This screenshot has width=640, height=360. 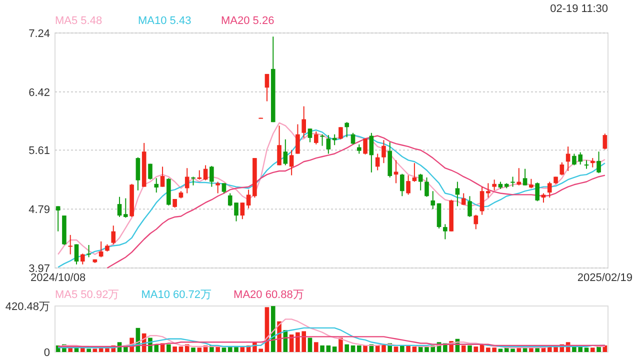 What do you see at coordinates (39, 34) in the screenshot?
I see `y-tick-label: 7.24` at bounding box center [39, 34].